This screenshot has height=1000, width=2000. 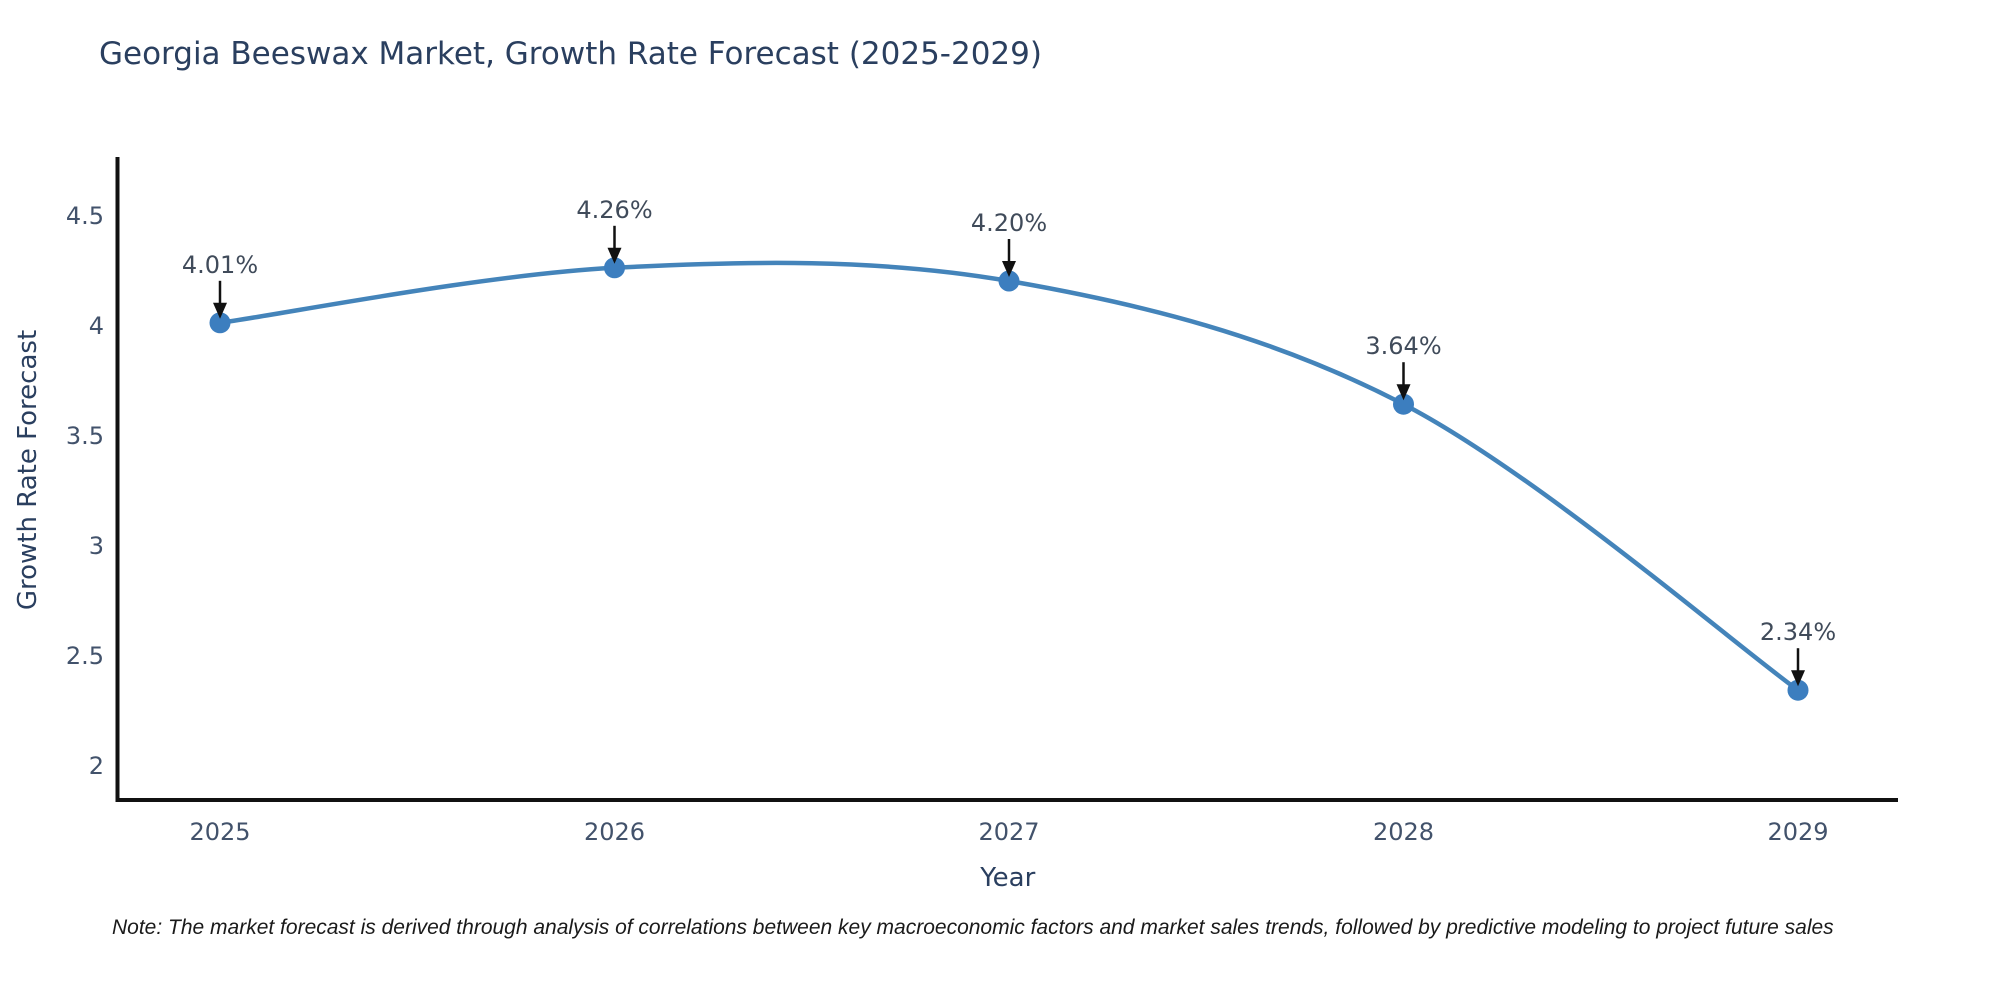 What do you see at coordinates (1007, 878) in the screenshot?
I see `x-axis-title: Year` at bounding box center [1007, 878].